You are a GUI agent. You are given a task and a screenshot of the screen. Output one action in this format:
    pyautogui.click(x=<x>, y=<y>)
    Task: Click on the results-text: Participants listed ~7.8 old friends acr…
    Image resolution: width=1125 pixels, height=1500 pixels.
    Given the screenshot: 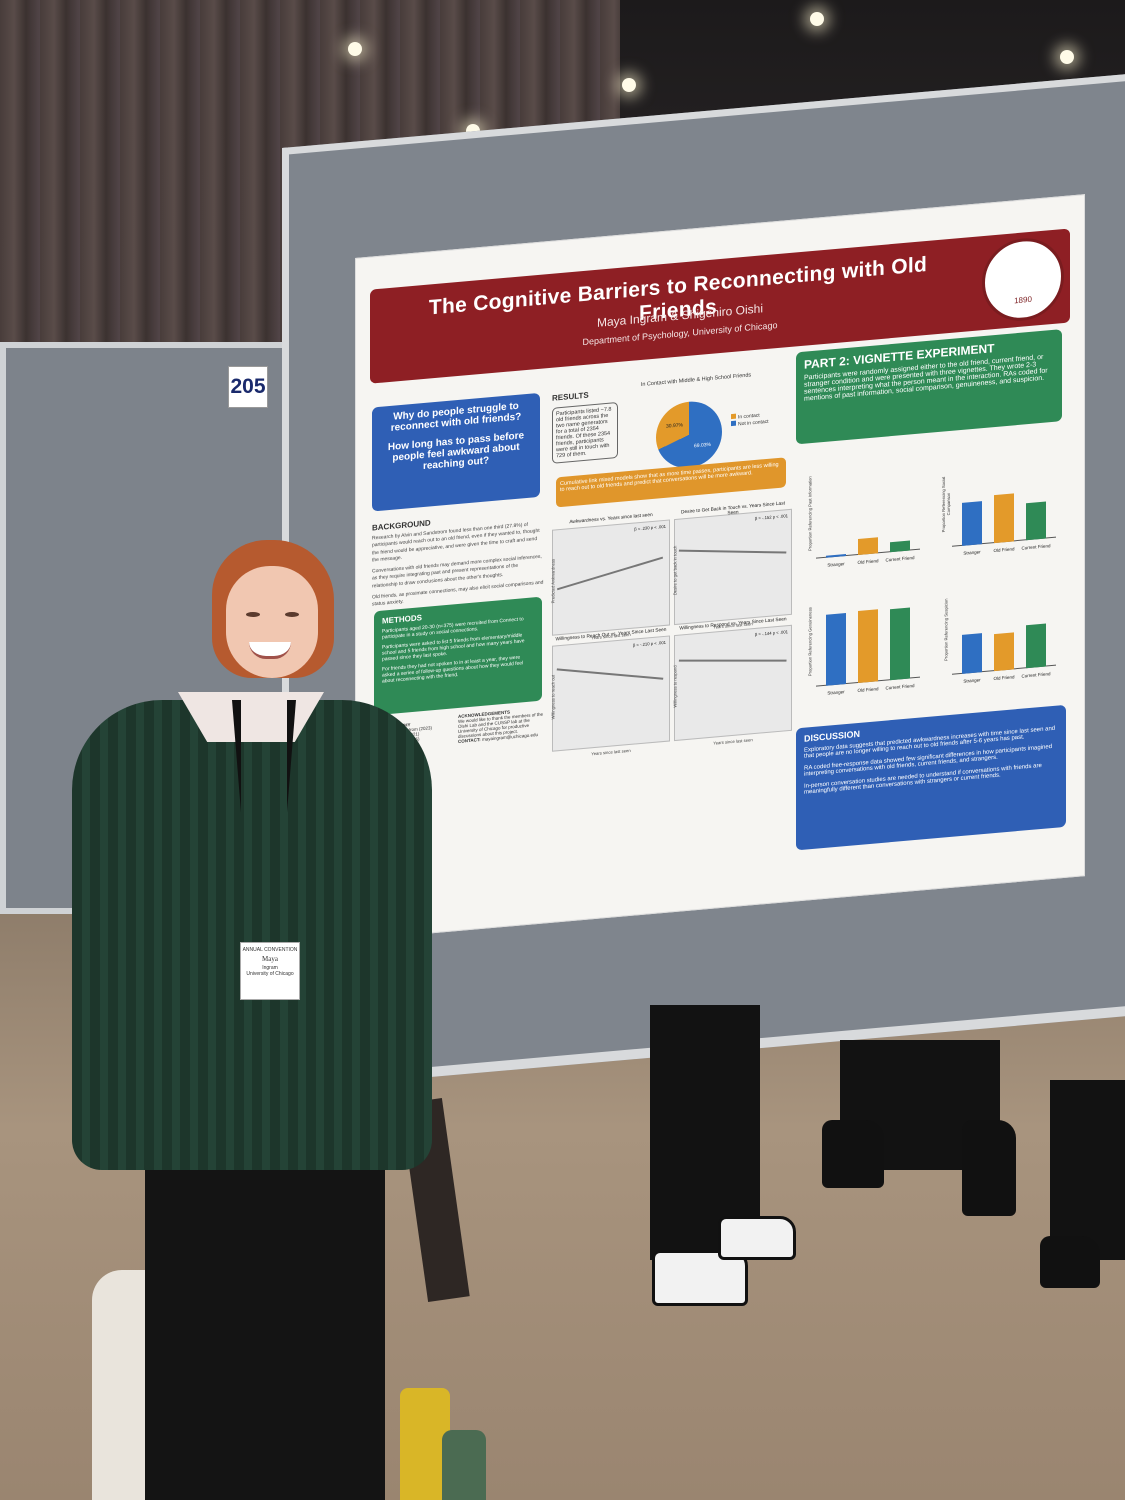 What is the action you would take?
    pyautogui.click(x=585, y=432)
    